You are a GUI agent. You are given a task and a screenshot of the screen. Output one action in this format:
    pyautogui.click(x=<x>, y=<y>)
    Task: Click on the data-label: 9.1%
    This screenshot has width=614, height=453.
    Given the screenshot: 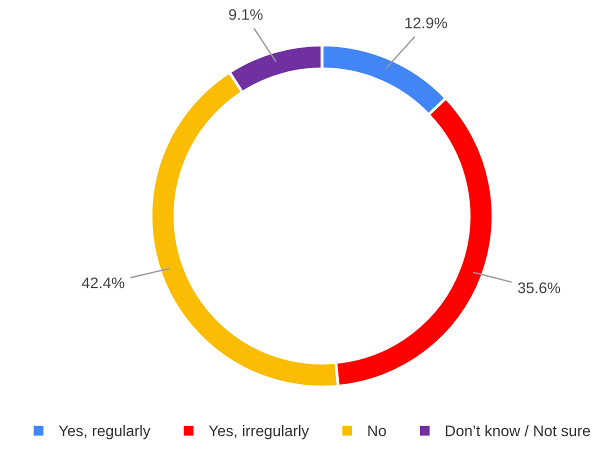 What is the action you would take?
    pyautogui.click(x=246, y=14)
    